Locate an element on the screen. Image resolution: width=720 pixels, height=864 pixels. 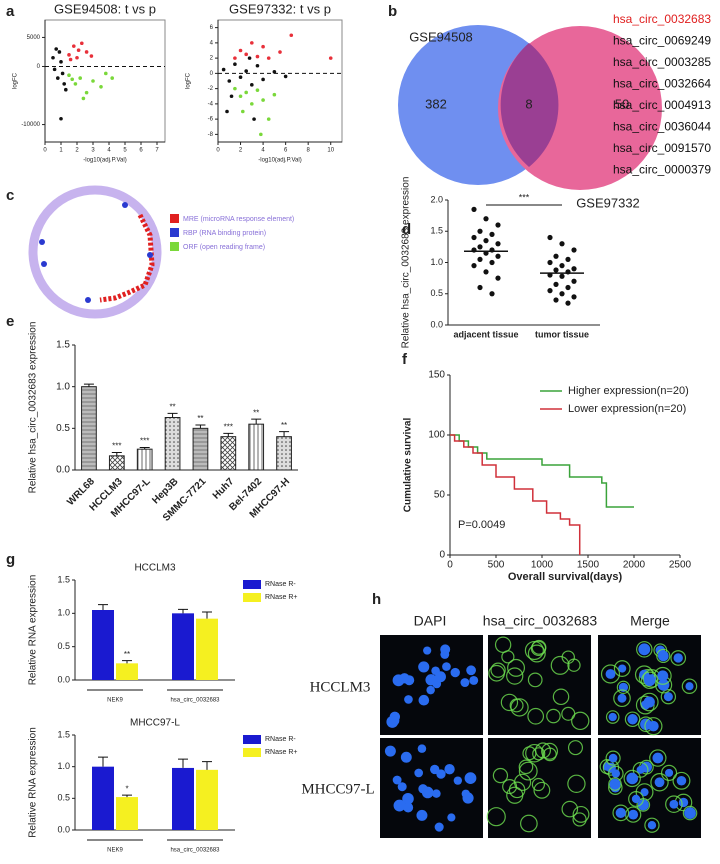
circ-name: hsa_circ_0032664 is located at coordinates (662, 84).